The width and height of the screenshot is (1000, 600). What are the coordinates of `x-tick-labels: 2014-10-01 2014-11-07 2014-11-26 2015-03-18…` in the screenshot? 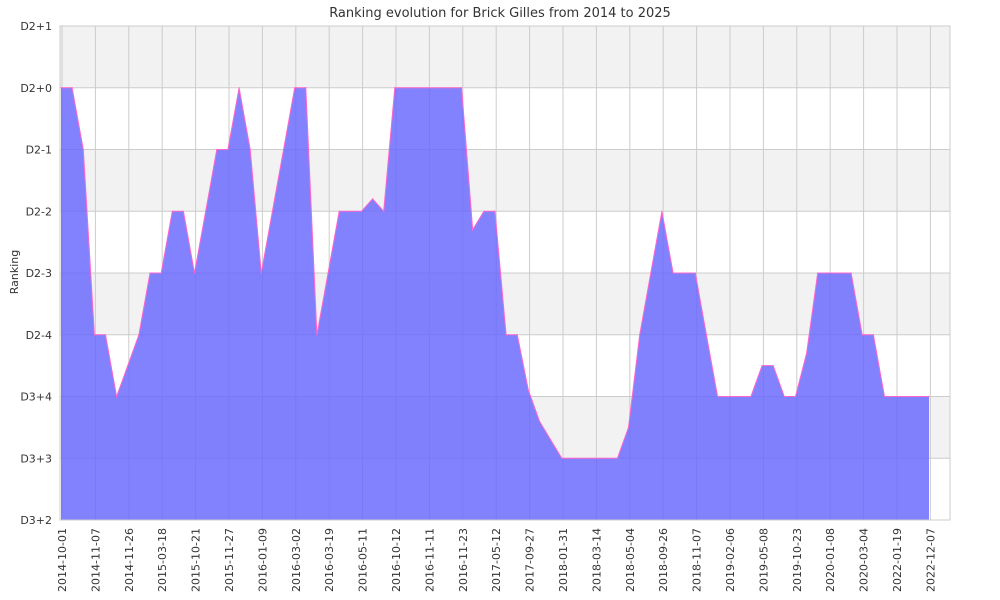 It's located at (496, 560).